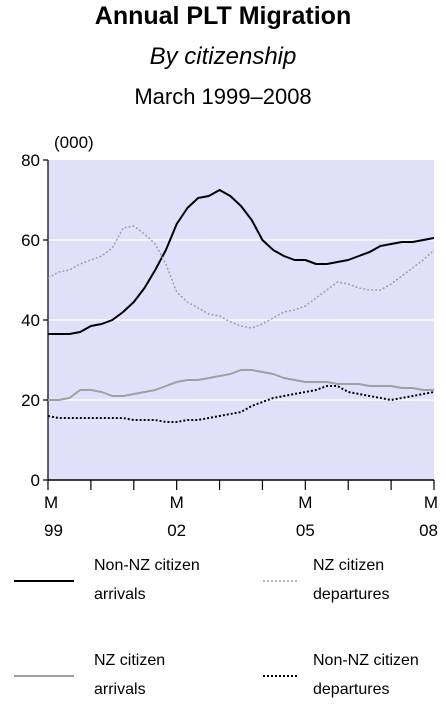 This screenshot has width=446, height=710. Describe the element at coordinates (176, 530) in the screenshot. I see `x-tick-label-year-02: 02` at that location.